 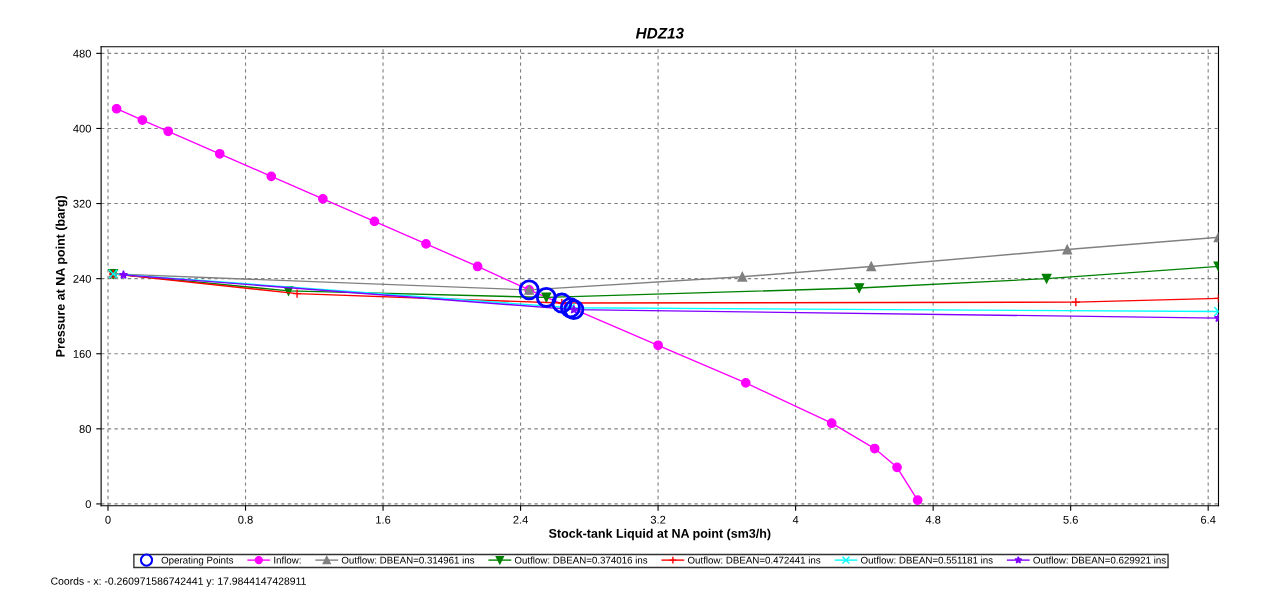 I want to click on x-tick-label: 2.4, so click(x=520, y=519).